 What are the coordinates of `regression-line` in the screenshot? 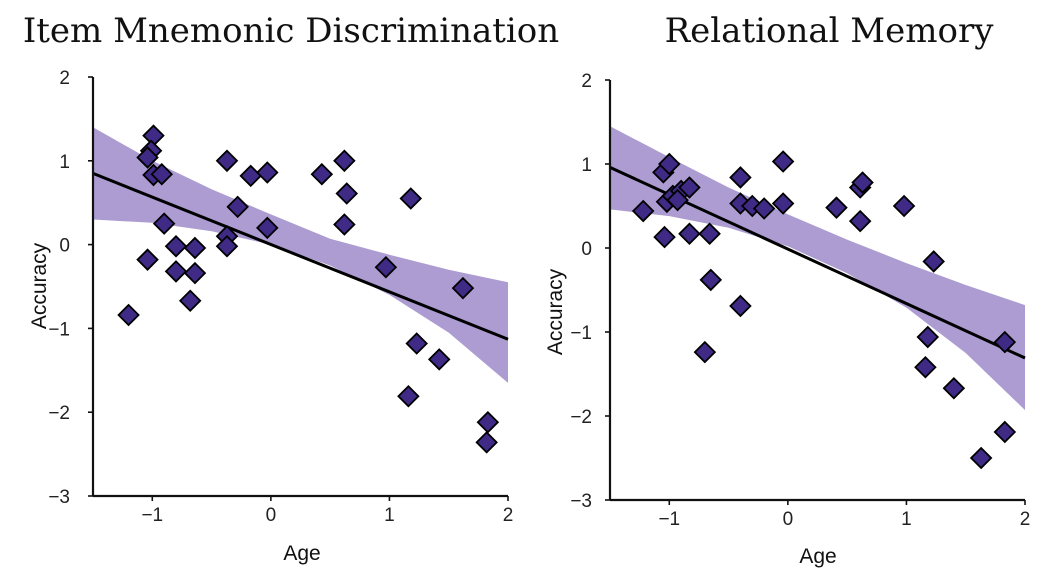 It's located at (300, 256).